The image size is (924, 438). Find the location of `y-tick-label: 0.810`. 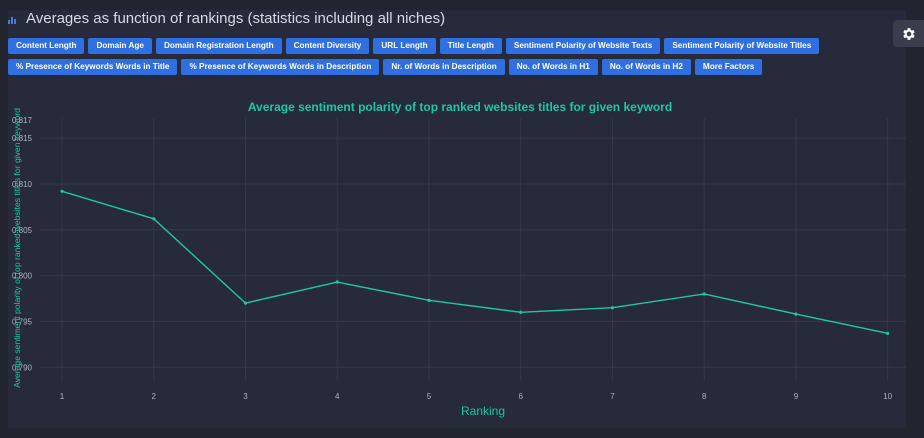

y-tick-label: 0.810 is located at coordinates (22, 184).